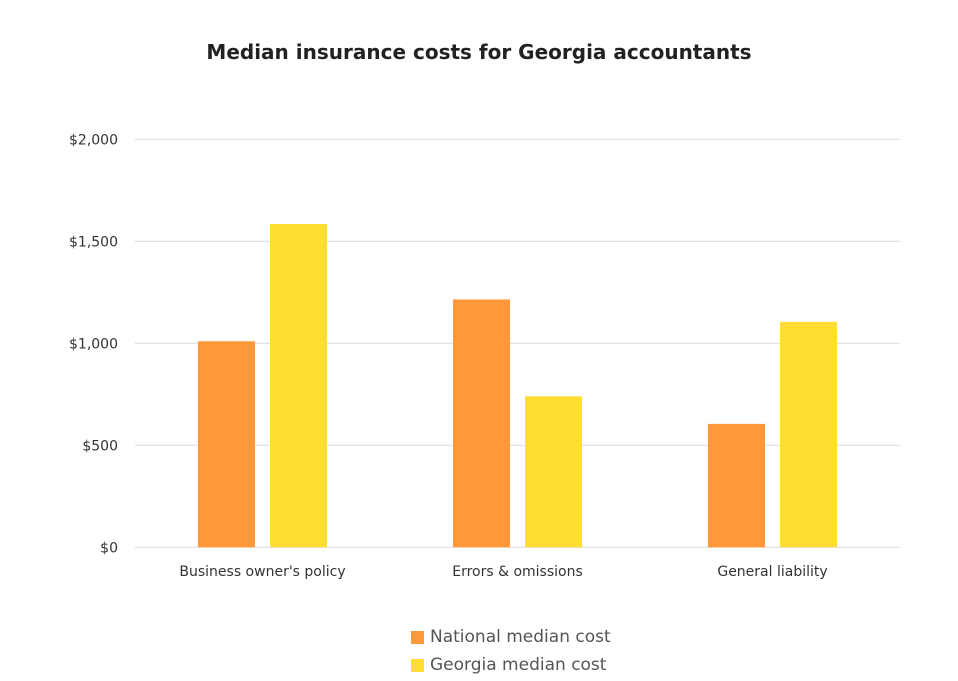 The width and height of the screenshot is (958, 681). What do you see at coordinates (517, 572) in the screenshot?
I see `x-tick-label: Errors & omissions` at bounding box center [517, 572].